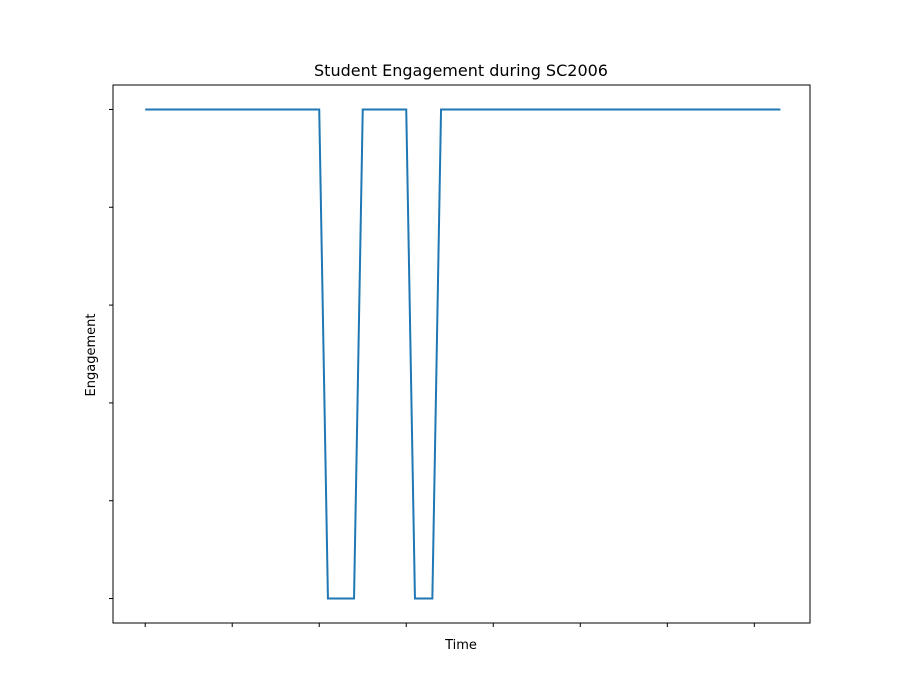 The width and height of the screenshot is (900, 700). I want to click on x-axis-label: Time, so click(460, 645).